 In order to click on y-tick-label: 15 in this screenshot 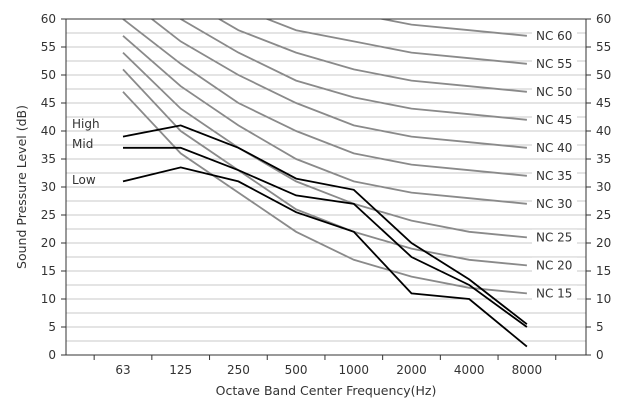, I will do `click(48, 271)`.